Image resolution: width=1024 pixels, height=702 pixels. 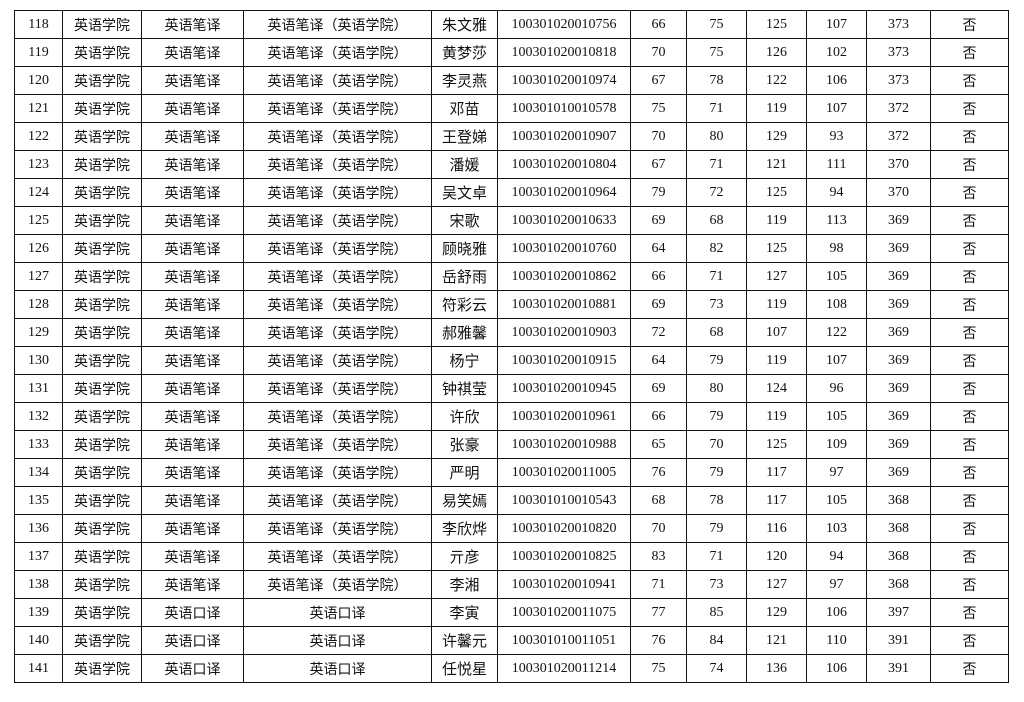 I want to click on score-politics-cell: 76, so click(x=658, y=472).